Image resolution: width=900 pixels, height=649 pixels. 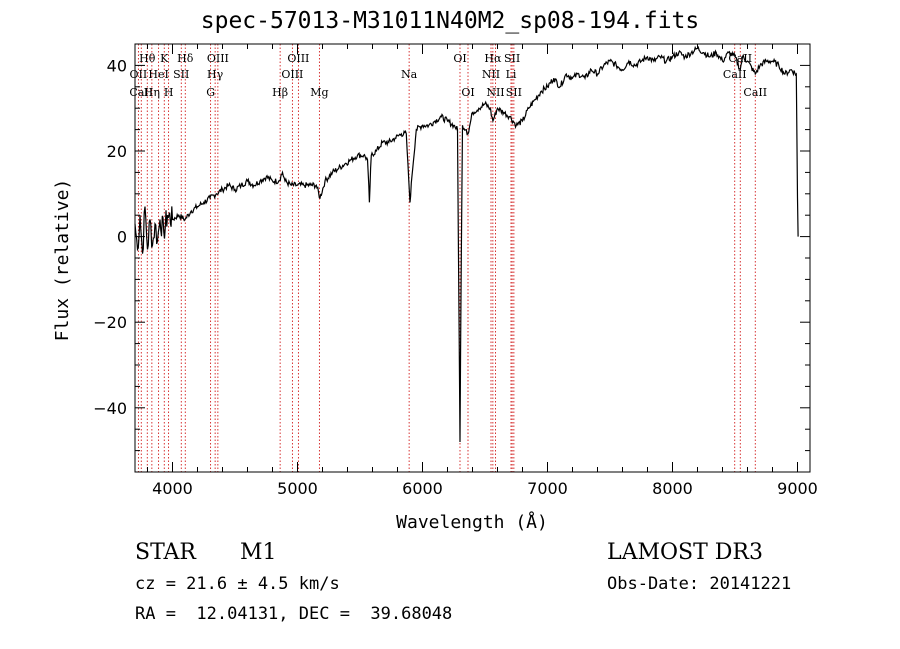 I want to click on line-label: Hδ, so click(x=185, y=58).